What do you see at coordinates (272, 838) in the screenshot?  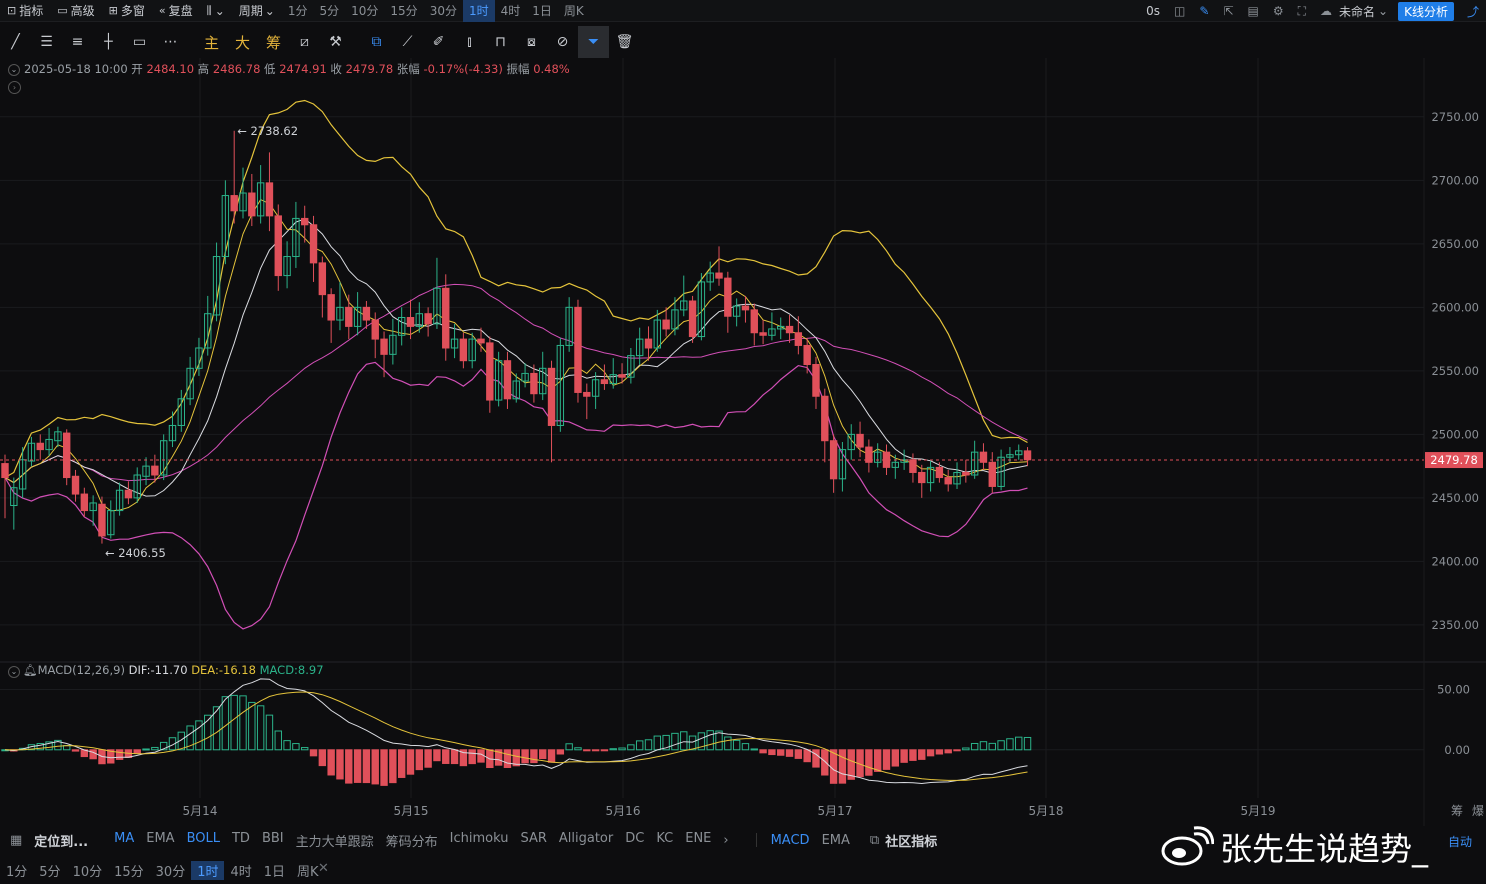 I see `indicator-bbi: BBI` at bounding box center [272, 838].